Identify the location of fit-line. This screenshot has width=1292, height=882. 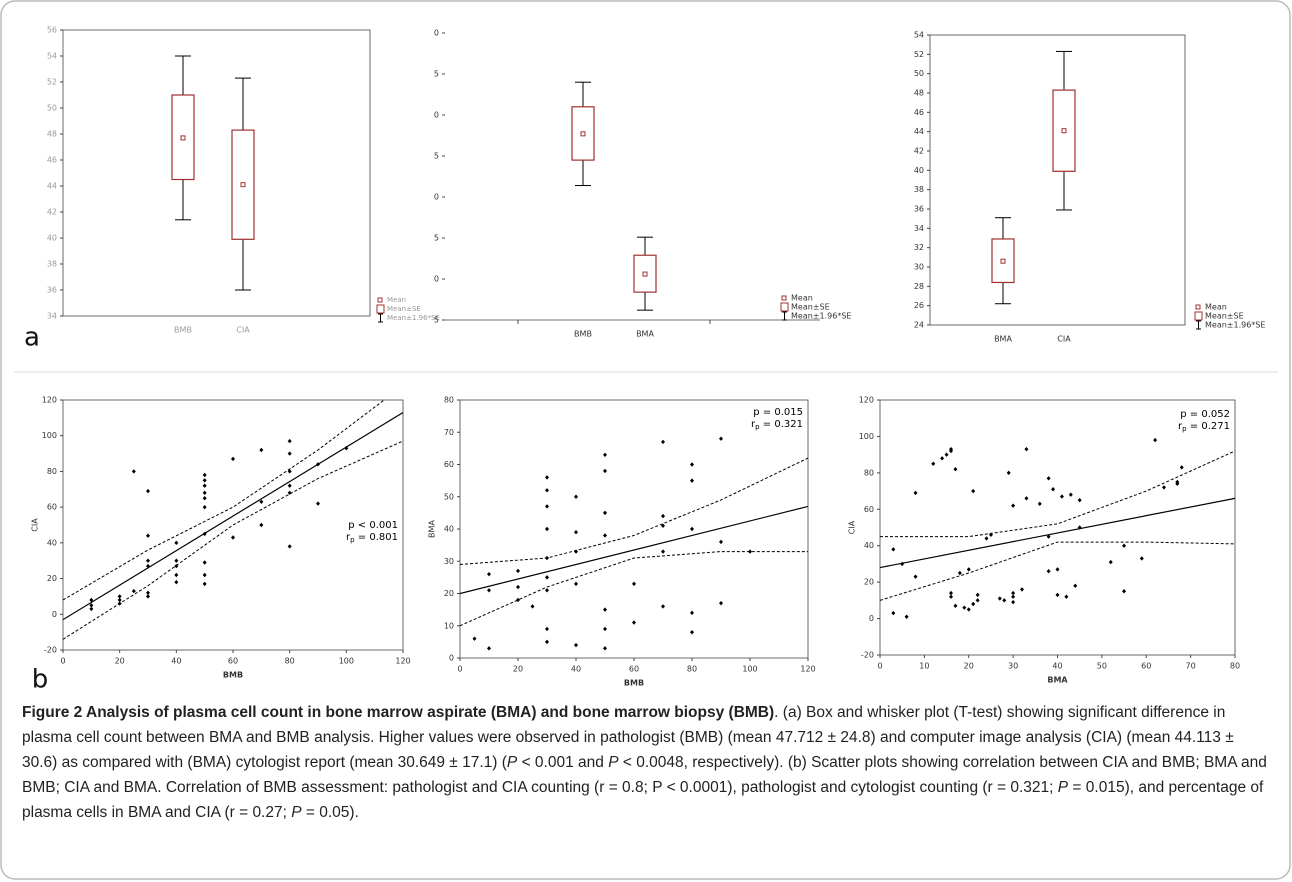
(634, 550).